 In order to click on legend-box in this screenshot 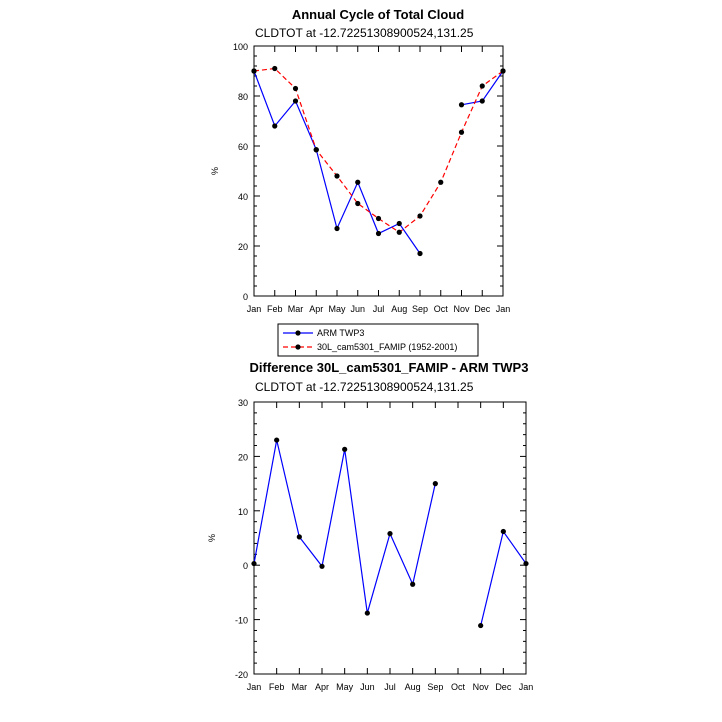, I will do `click(378, 340)`.